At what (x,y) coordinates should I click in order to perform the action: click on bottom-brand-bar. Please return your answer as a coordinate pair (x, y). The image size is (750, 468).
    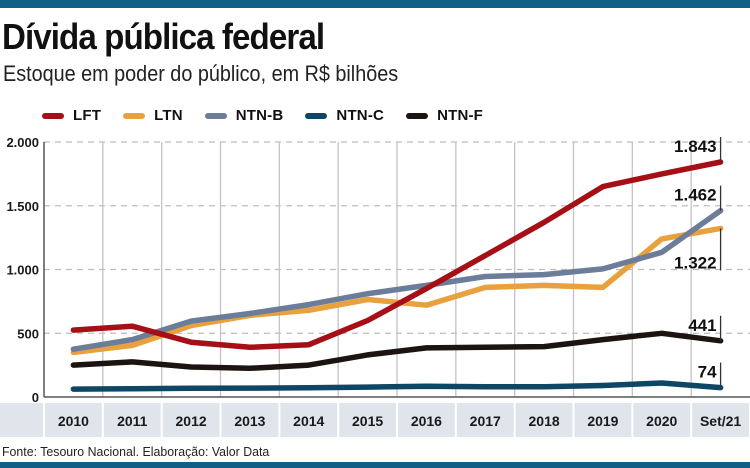
    Looking at the image, I should click on (375, 465).